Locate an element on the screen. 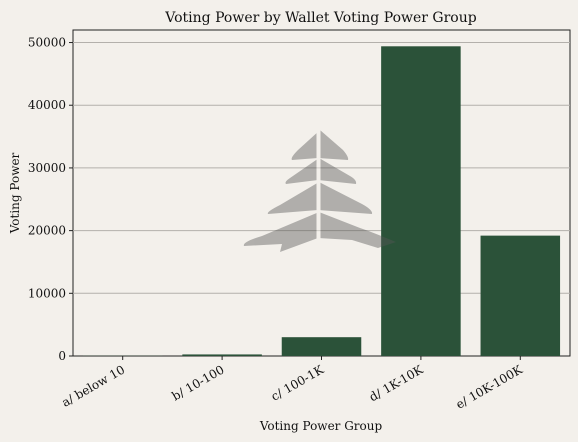  x-tick-label-1: b/ 10-100 is located at coordinates (198, 382).